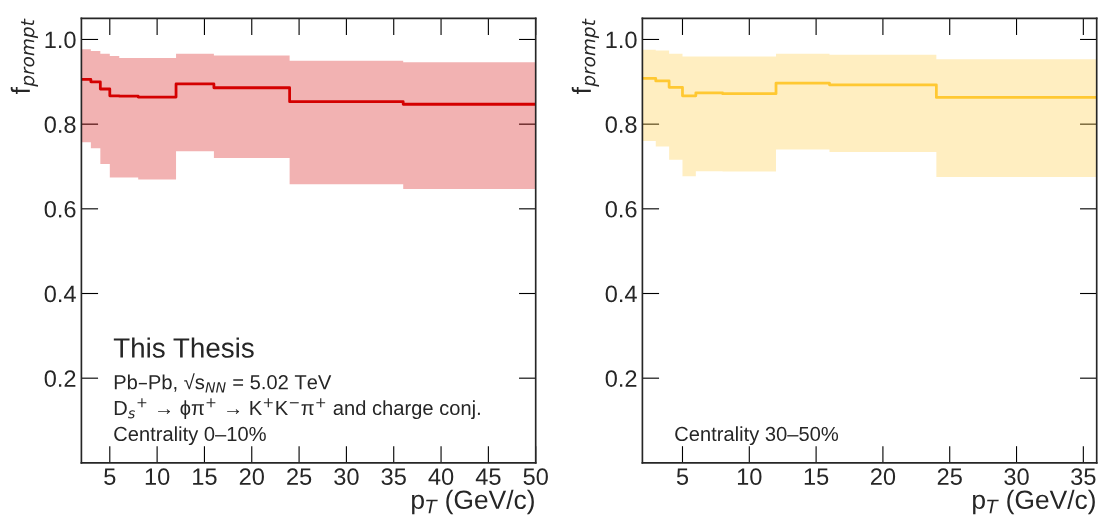 The image size is (1100, 523). What do you see at coordinates (535, 477) in the screenshot?
I see `x-tick-label: 50` at bounding box center [535, 477].